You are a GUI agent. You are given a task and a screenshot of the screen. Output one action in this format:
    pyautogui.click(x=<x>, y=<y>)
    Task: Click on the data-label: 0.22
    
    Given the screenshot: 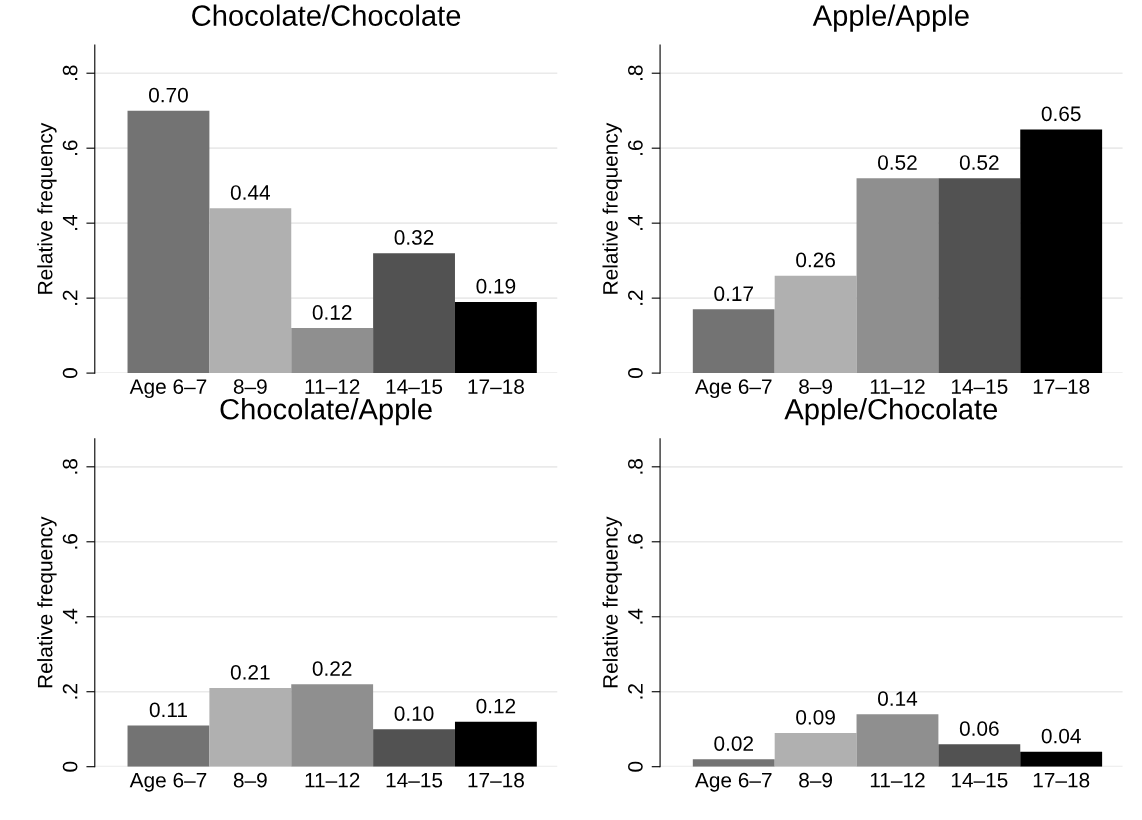 What is the action you would take?
    pyautogui.click(x=332, y=668)
    